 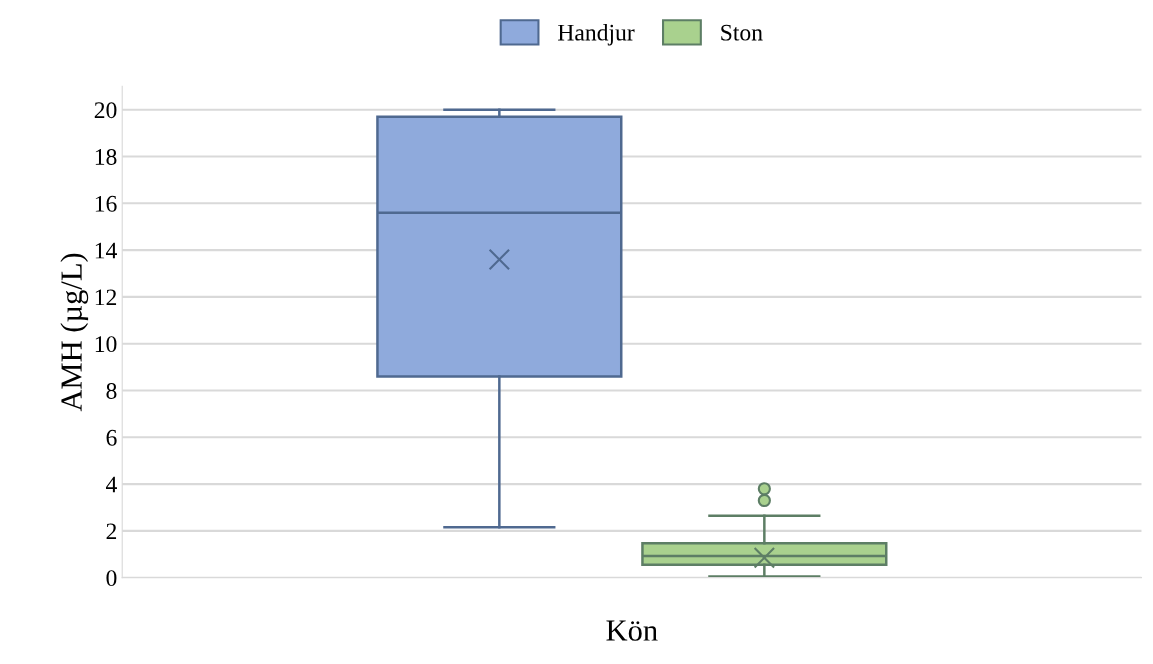 What do you see at coordinates (632, 630) in the screenshot?
I see `x-axis-title: Kön` at bounding box center [632, 630].